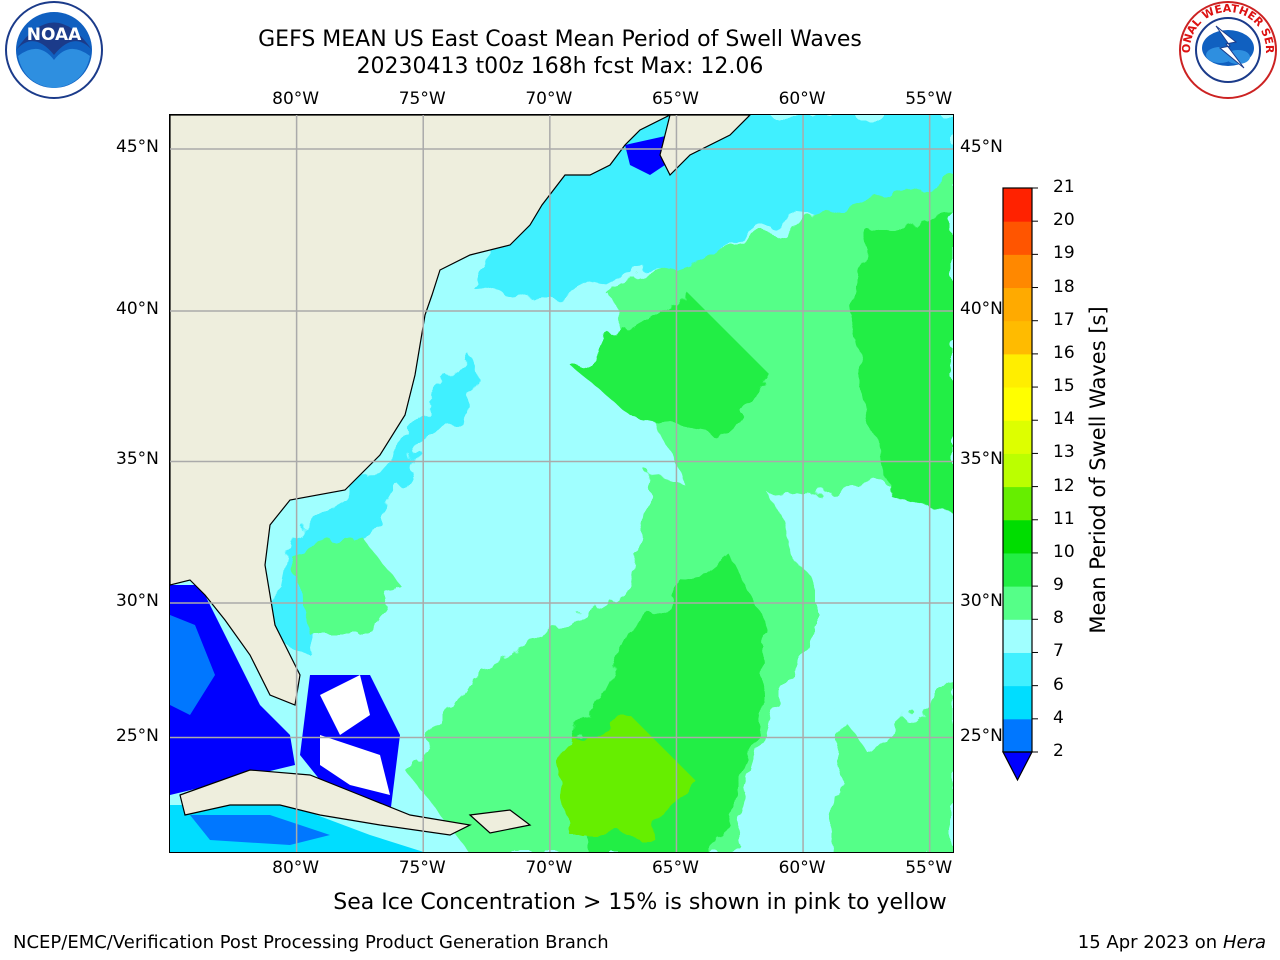  I want to click on lat-label-left: 40°N, so click(137, 308).